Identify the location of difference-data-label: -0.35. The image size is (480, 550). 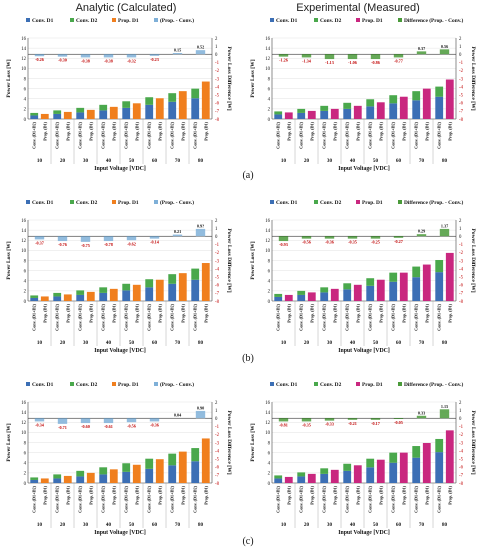
(306, 424).